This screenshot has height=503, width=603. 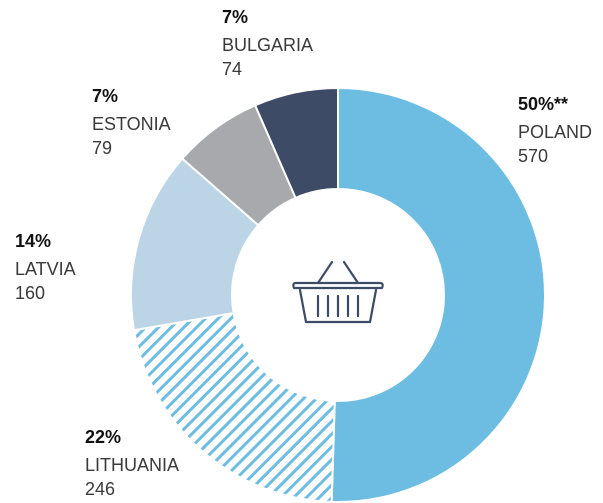 I want to click on value-label: 246, so click(x=100, y=489).